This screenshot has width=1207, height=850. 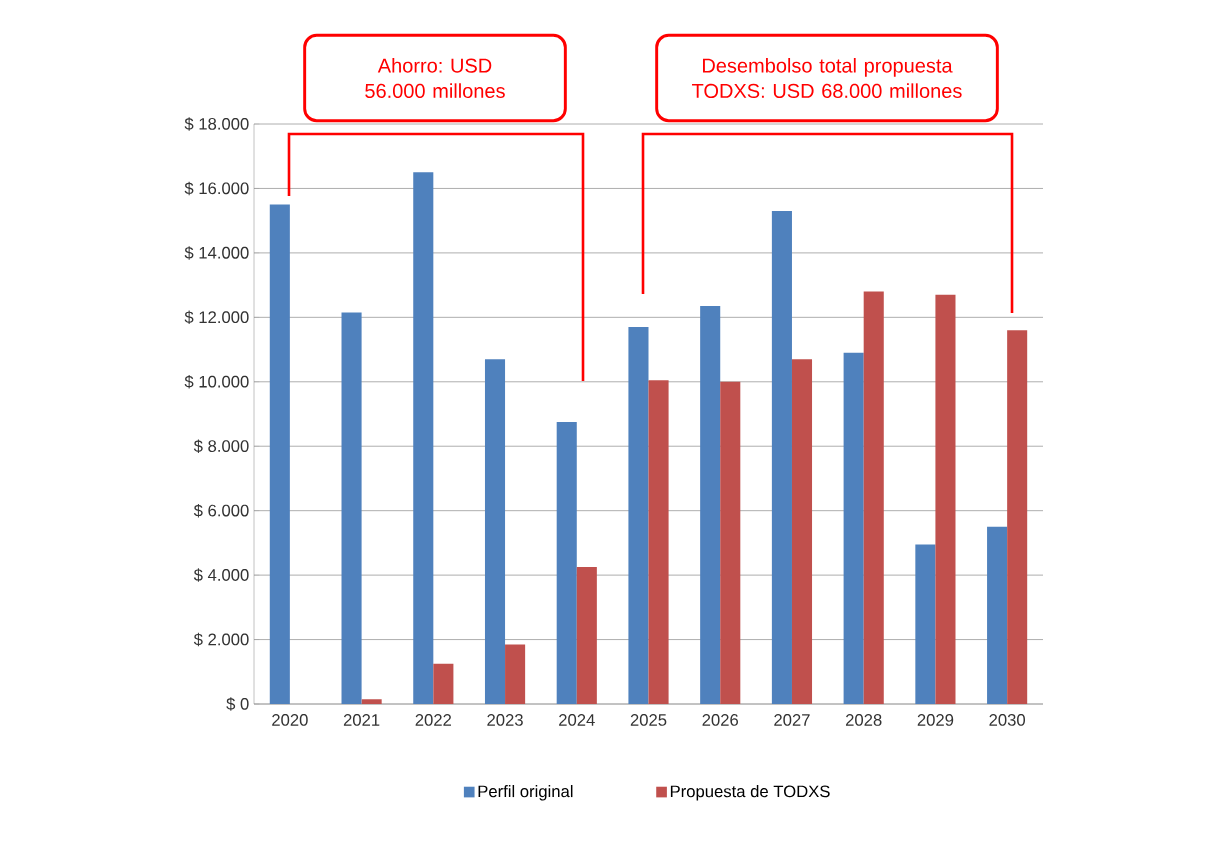 What do you see at coordinates (577, 720) in the screenshot?
I see `x-tick-label: 2024` at bounding box center [577, 720].